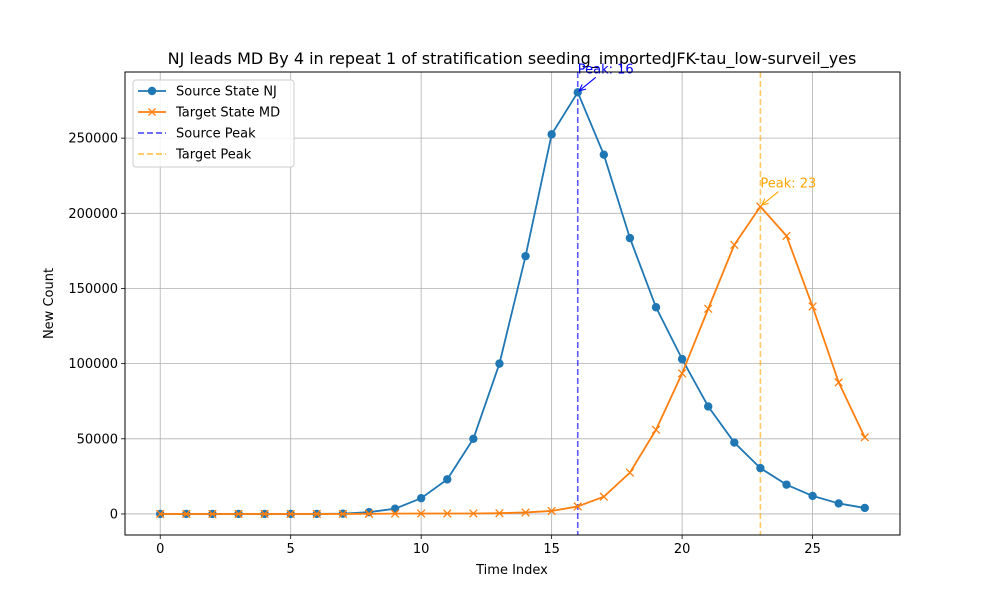 This screenshot has height=600, width=1000. What do you see at coordinates (93, 289) in the screenshot?
I see `y-tick-label: 150000` at bounding box center [93, 289].